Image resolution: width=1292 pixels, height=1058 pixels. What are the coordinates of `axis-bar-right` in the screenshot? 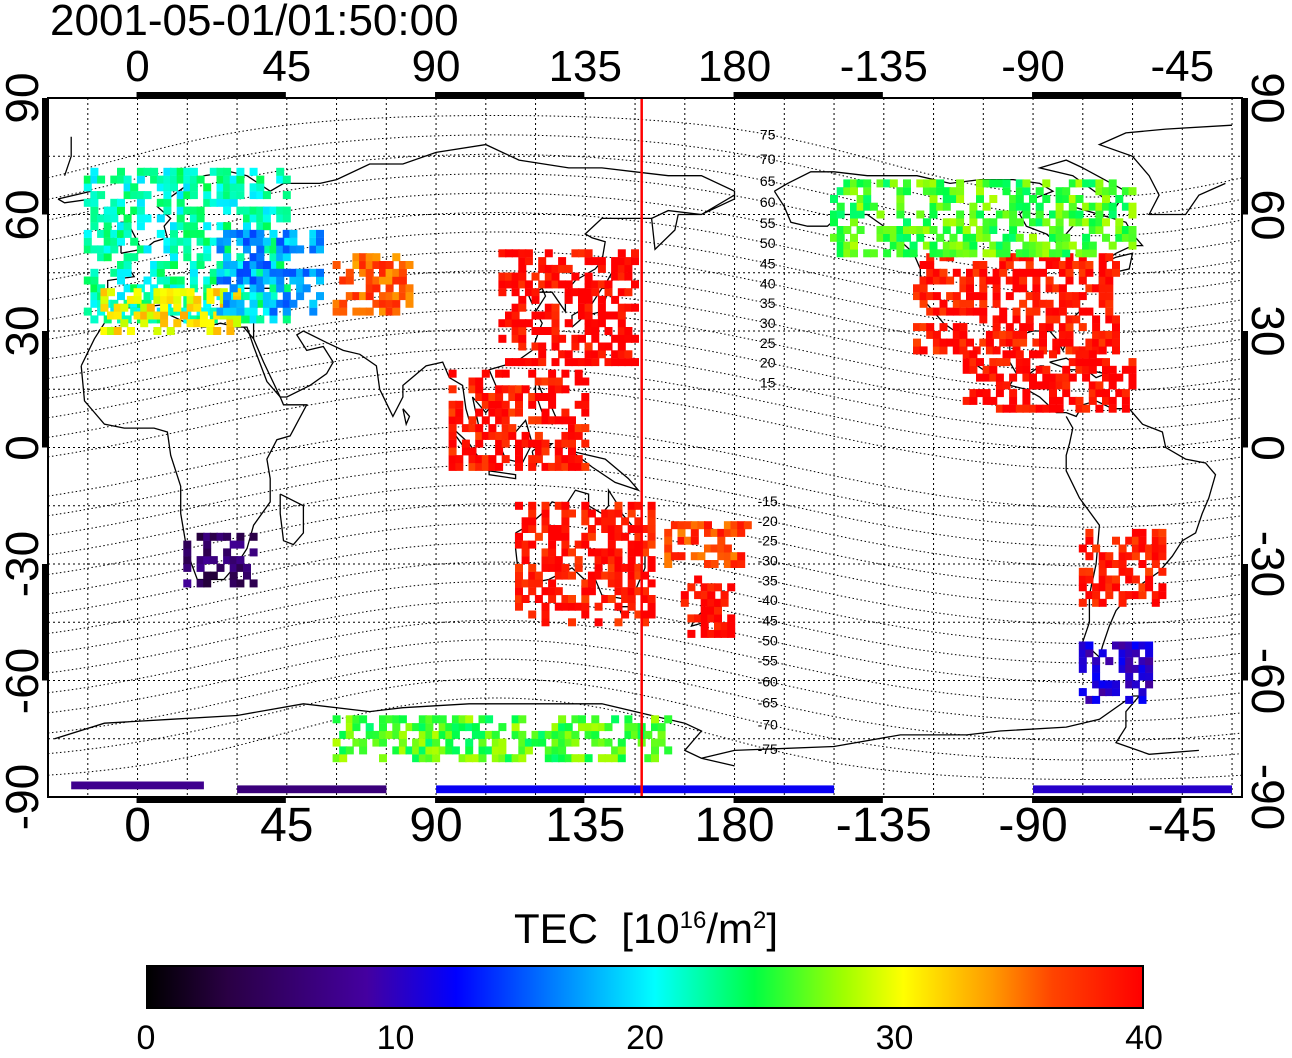 It's located at (1245, 389).